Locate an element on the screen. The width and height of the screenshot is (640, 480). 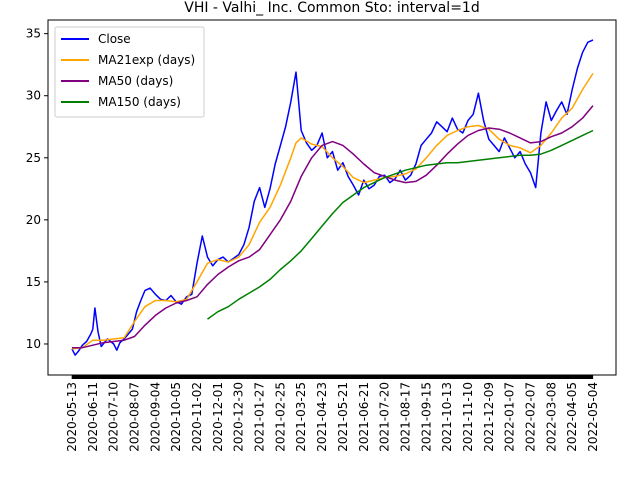
x-tick-label: 2020-05-13 is located at coordinates (72, 417).